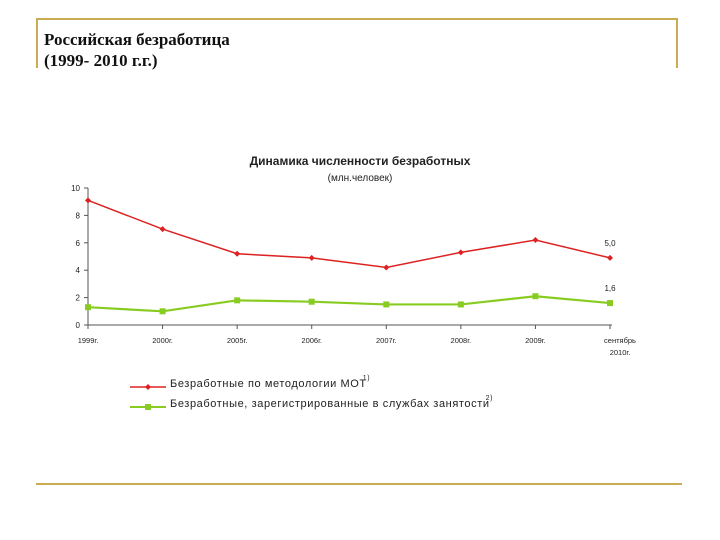 Image resolution: width=720 pixels, height=540 pixels. I want to click on x-tick-label: сентябрь, so click(620, 340).